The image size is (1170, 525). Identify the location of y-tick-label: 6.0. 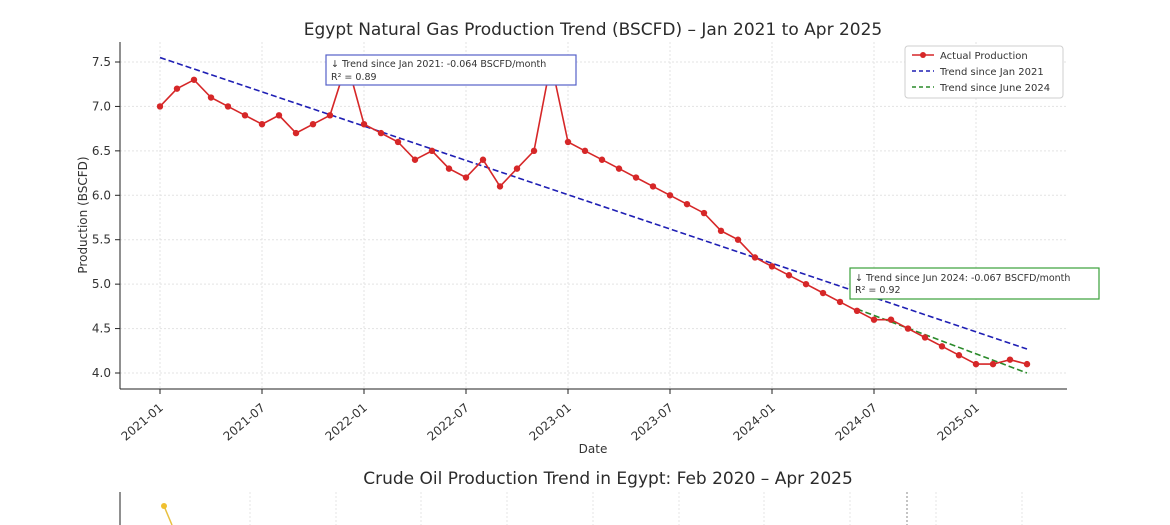
(101, 195).